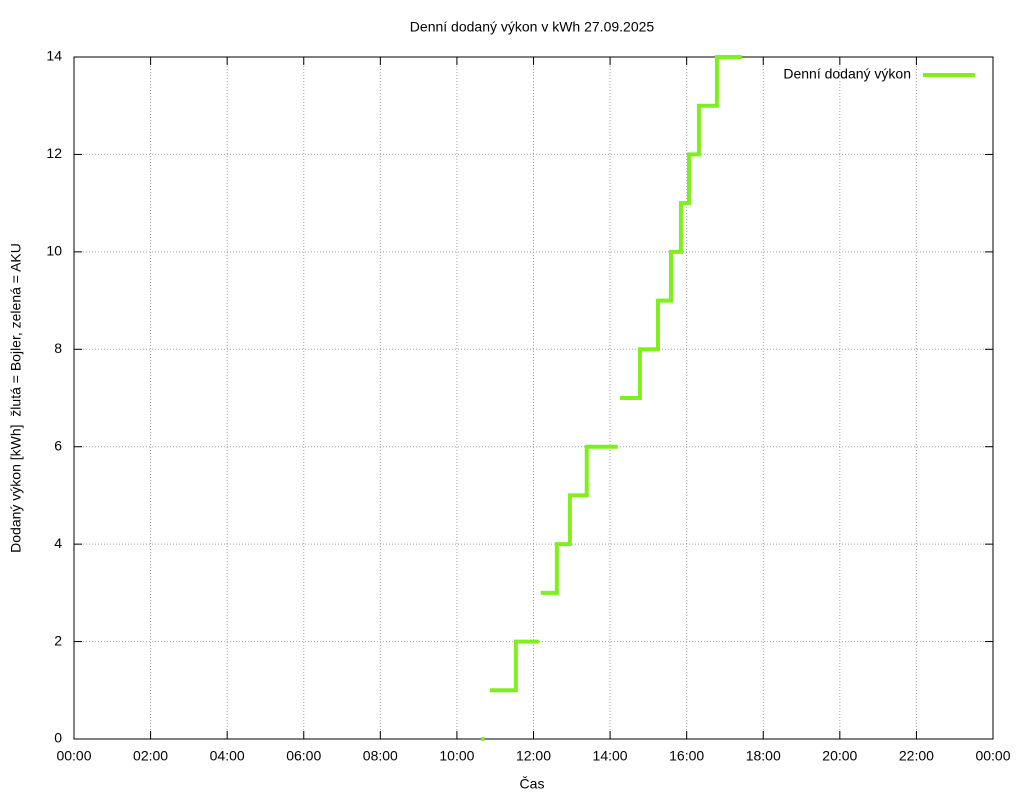 This screenshot has width=1024, height=800. What do you see at coordinates (150, 756) in the screenshot?
I see `x-tick-label: 02:00` at bounding box center [150, 756].